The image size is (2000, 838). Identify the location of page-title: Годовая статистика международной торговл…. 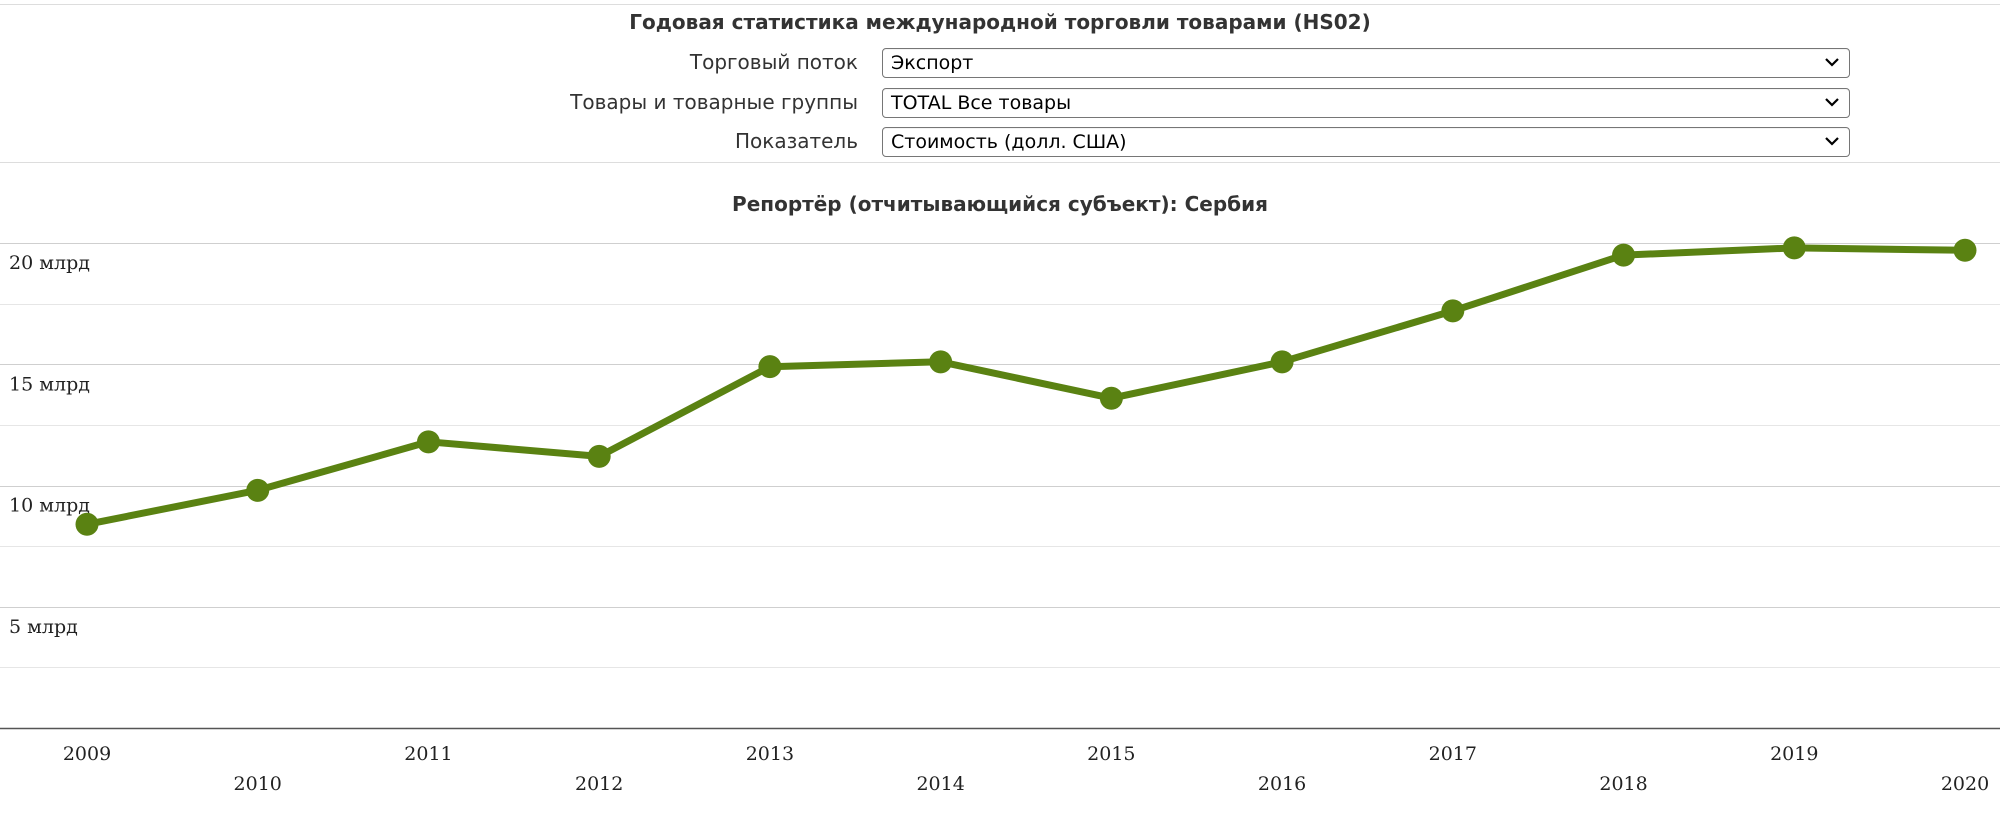
(1000, 22).